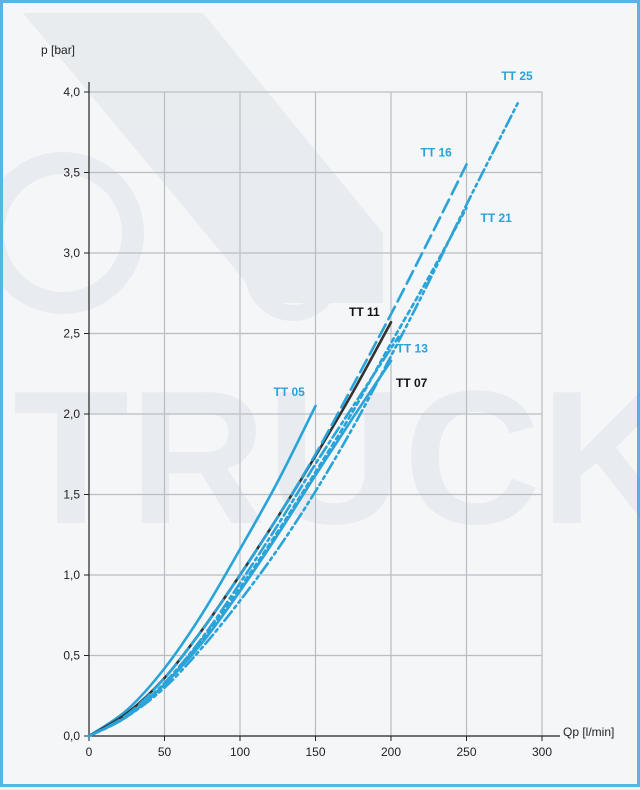 This screenshot has height=790, width=640. Describe the element at coordinates (89, 752) in the screenshot. I see `x-tick-label: 0` at that location.